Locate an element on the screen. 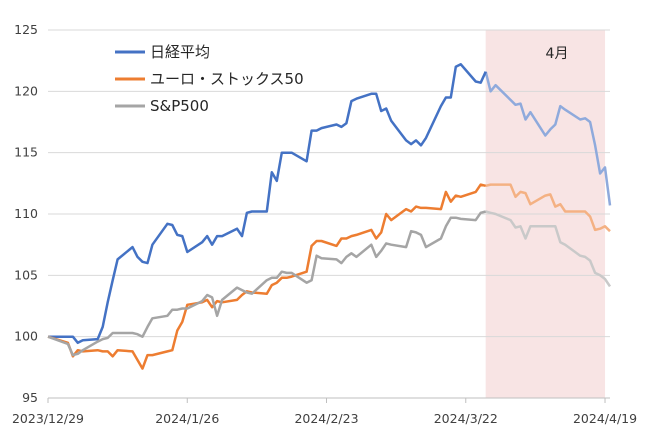 The image size is (652, 436). y-tick-label: 95 is located at coordinates (30, 397).